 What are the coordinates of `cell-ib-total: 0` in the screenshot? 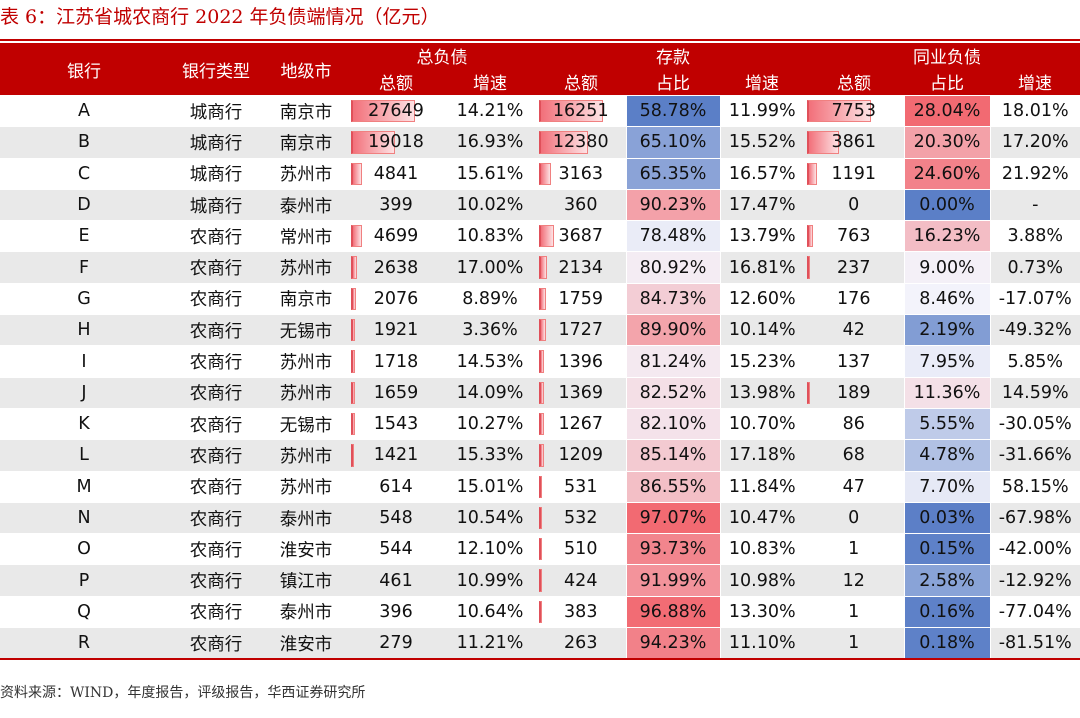 It's located at (854, 517).